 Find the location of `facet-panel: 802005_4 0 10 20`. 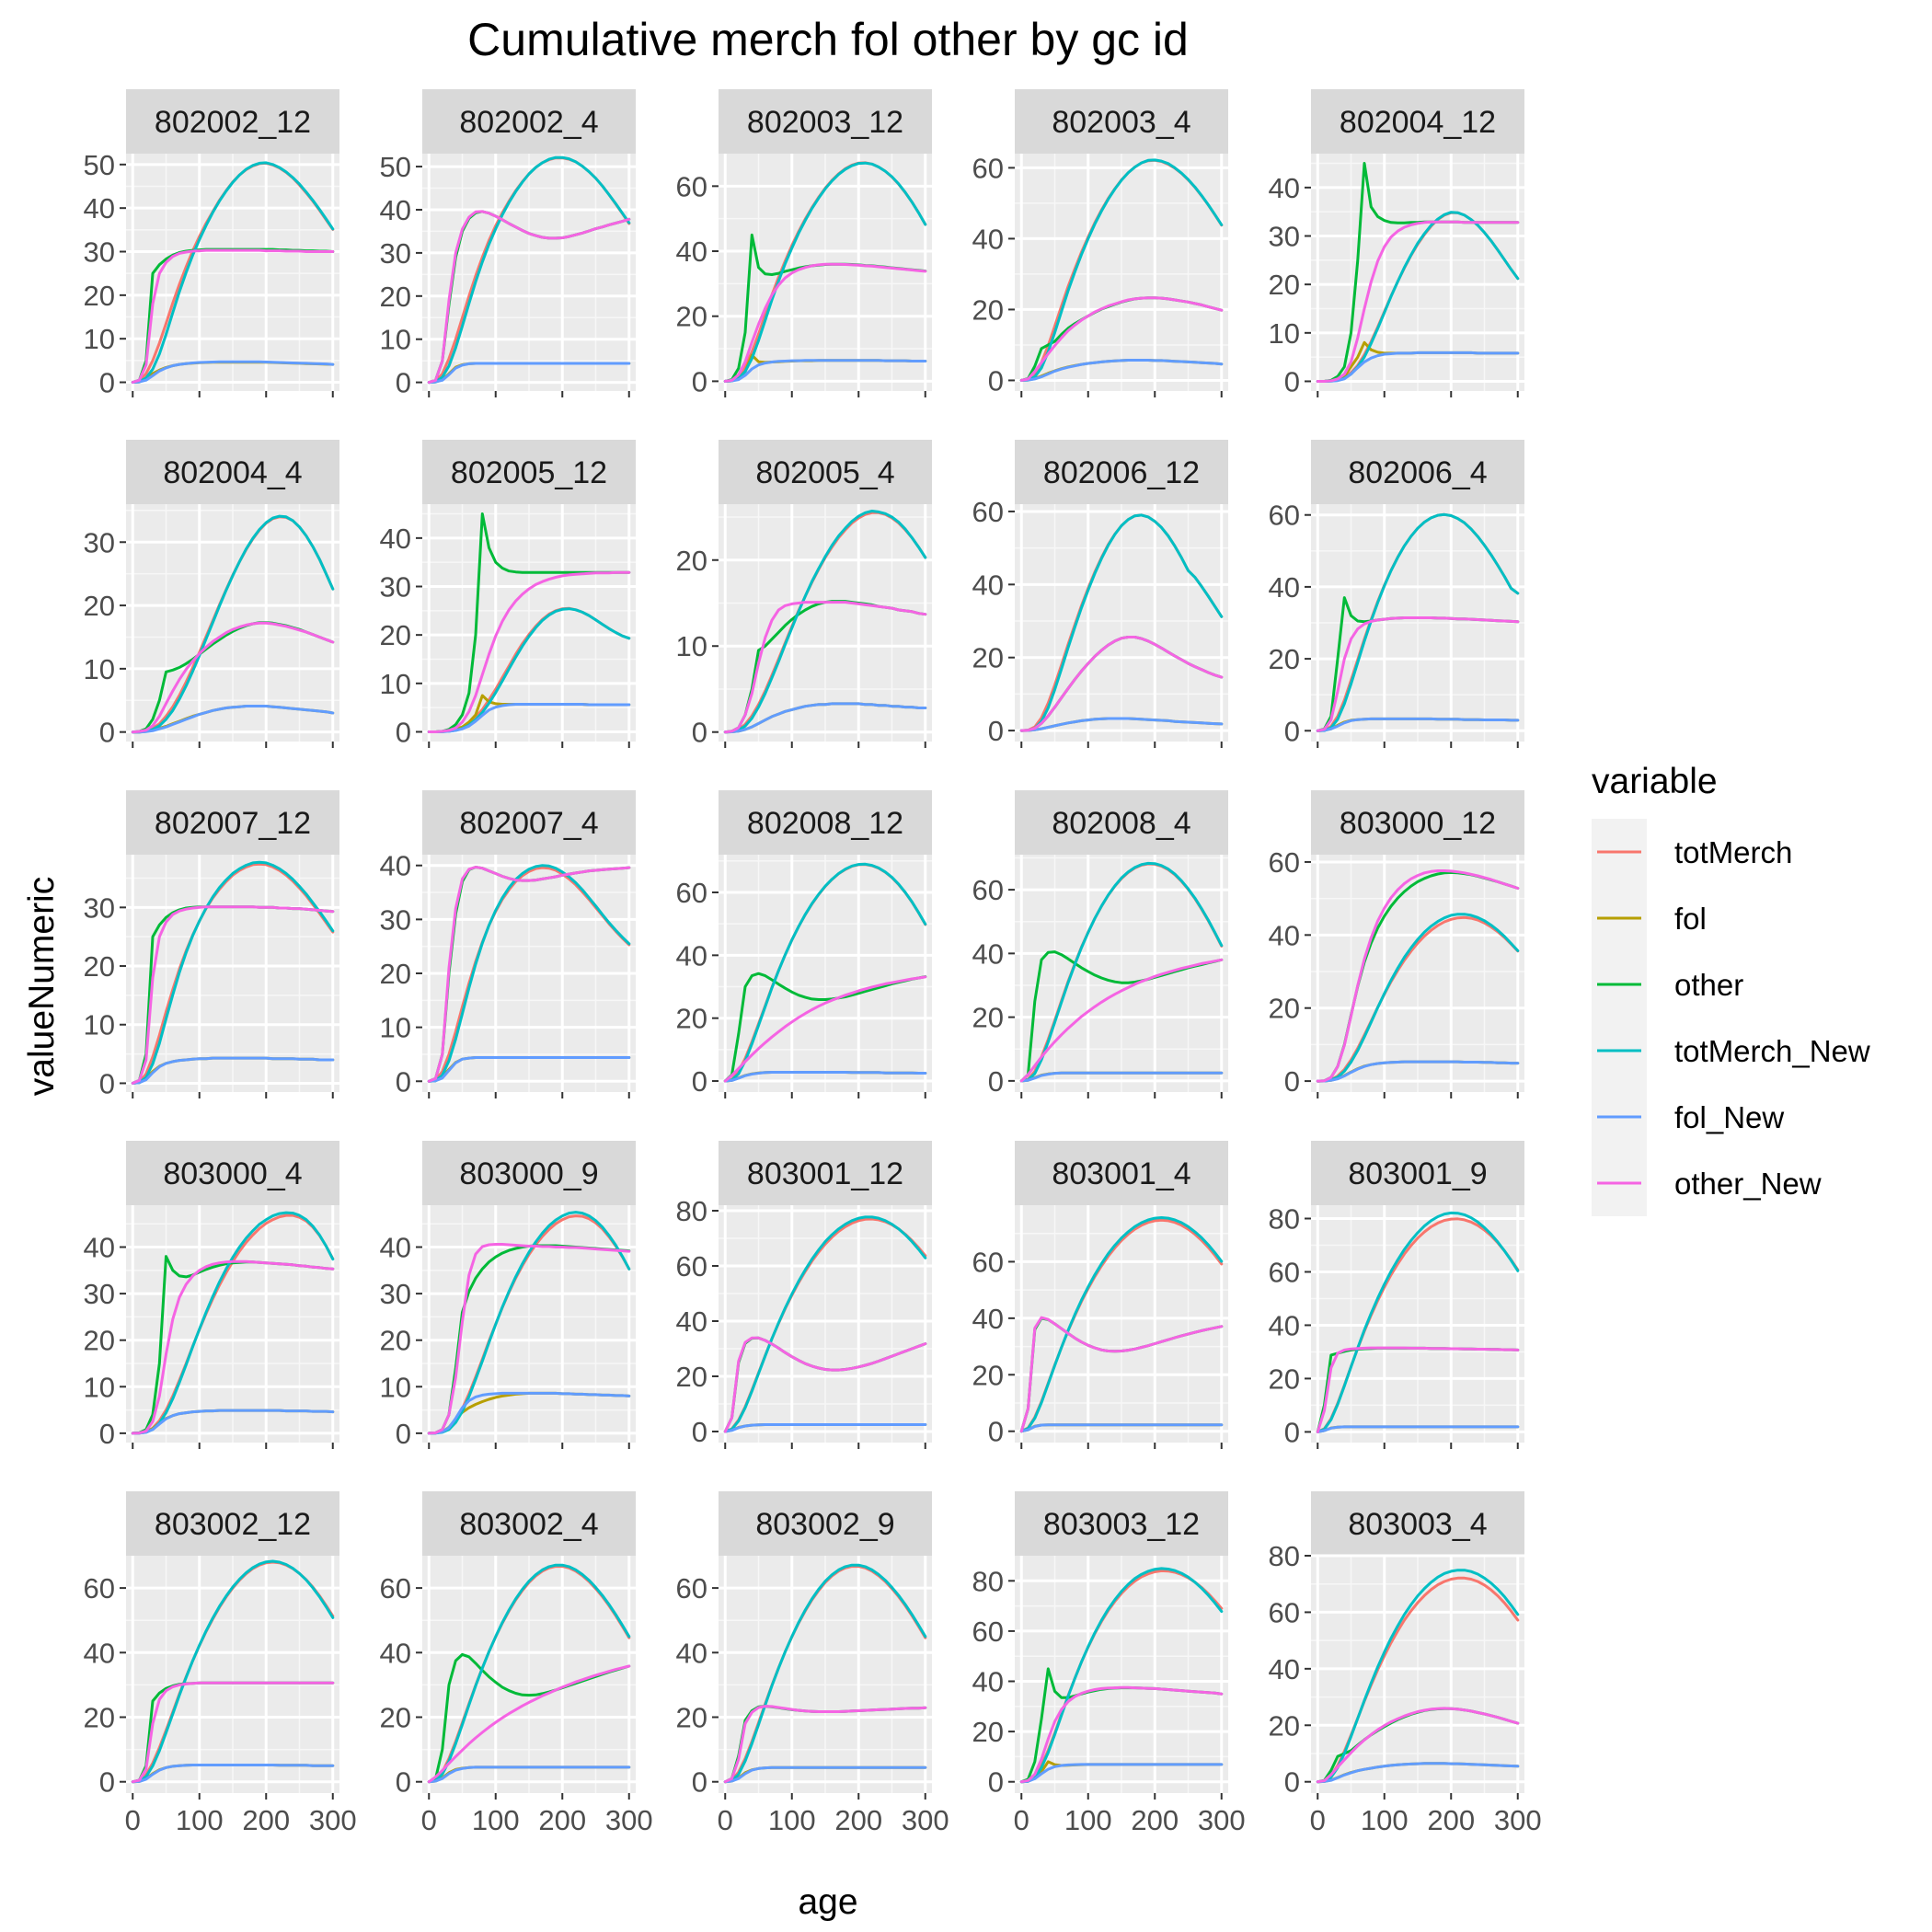

facet-panel: 802005_4 0 10 20 is located at coordinates (804, 594).